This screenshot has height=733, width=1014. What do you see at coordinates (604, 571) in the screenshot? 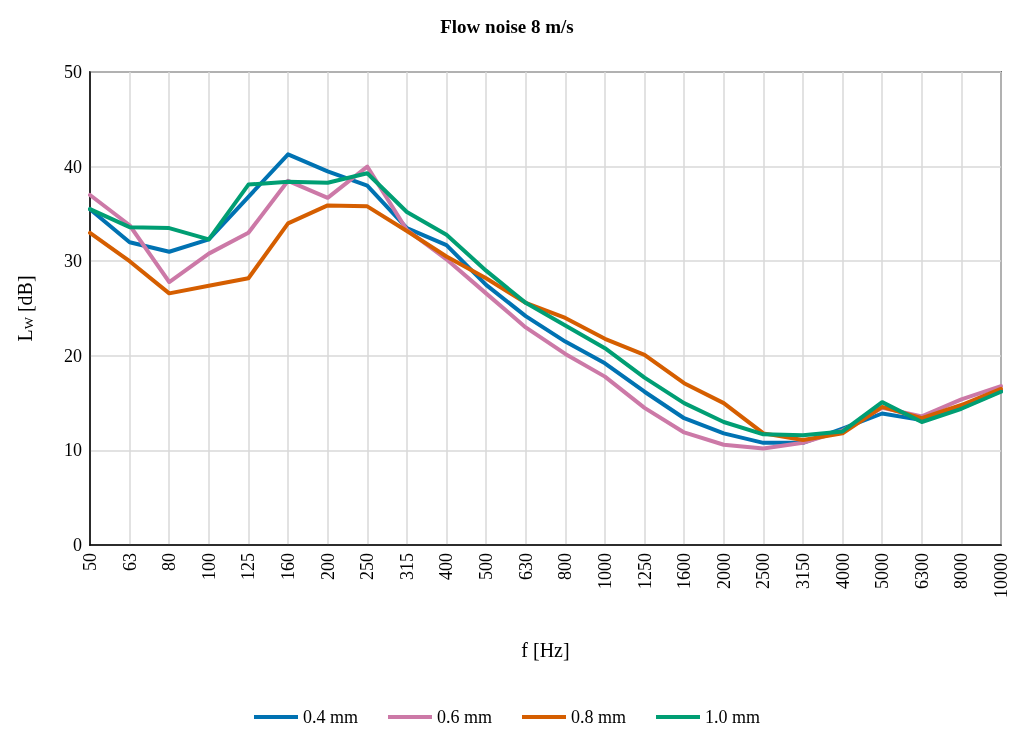
I see `x-tick-label: 1000` at bounding box center [604, 571].